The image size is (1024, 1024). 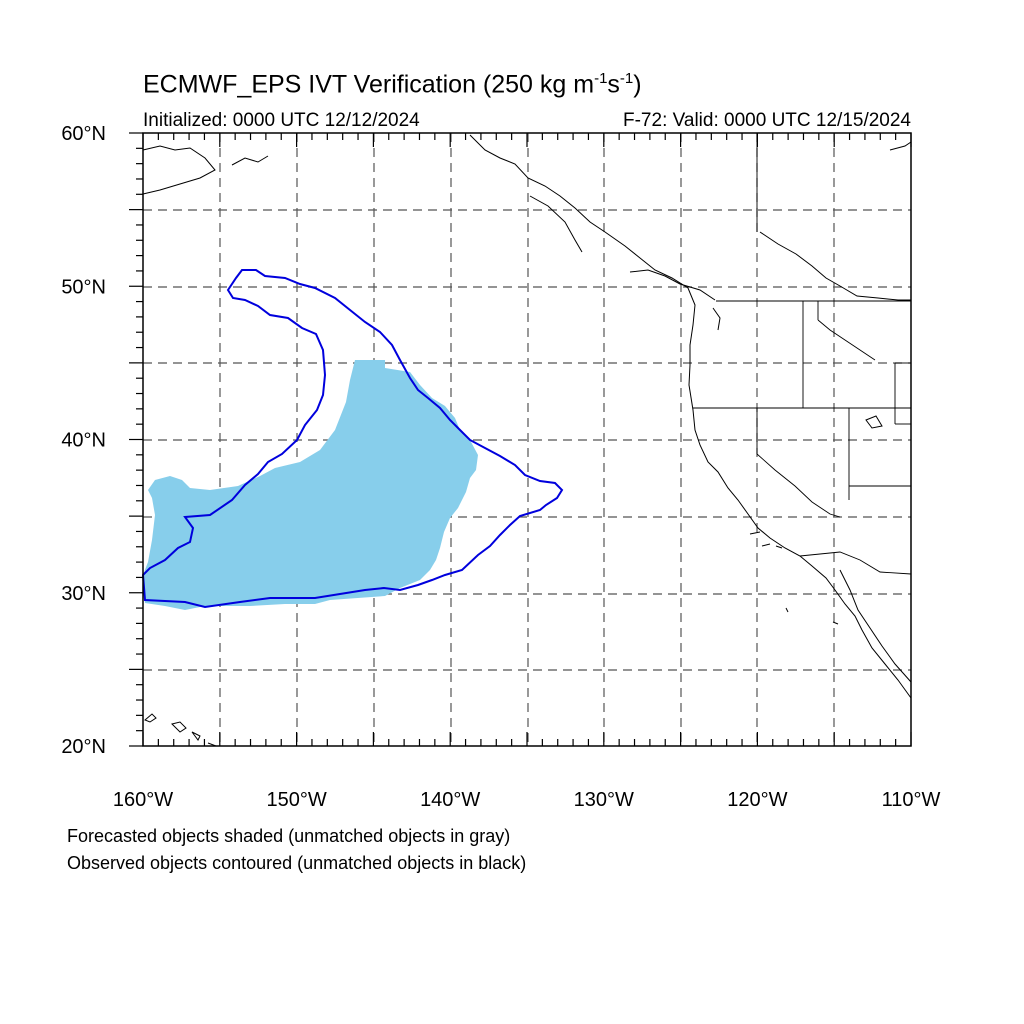 What do you see at coordinates (757, 800) in the screenshot?
I see `lon-tick-label: 120°W` at bounding box center [757, 800].